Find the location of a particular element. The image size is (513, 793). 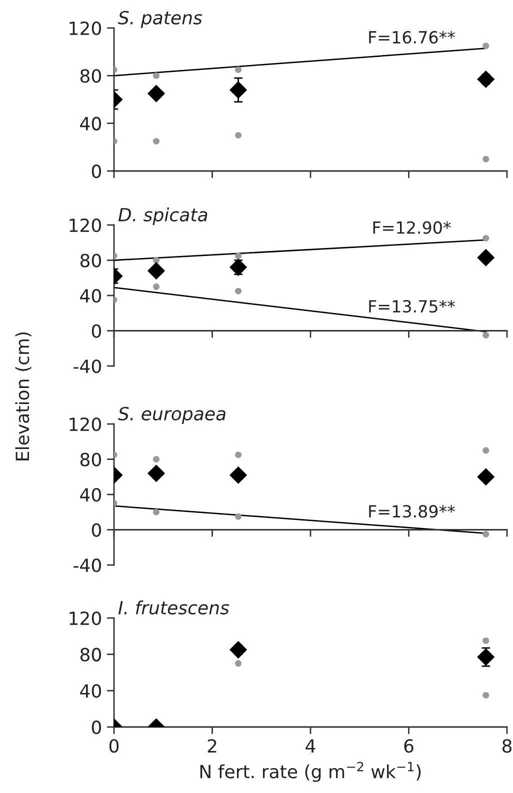

y-axis-title: Elevation (cm) is located at coordinates (23, 396).